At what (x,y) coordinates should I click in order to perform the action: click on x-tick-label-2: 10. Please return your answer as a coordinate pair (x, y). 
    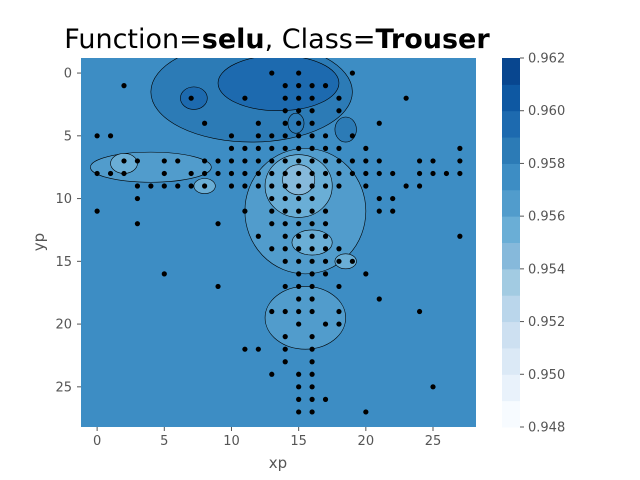
    Looking at the image, I should click on (231, 441).